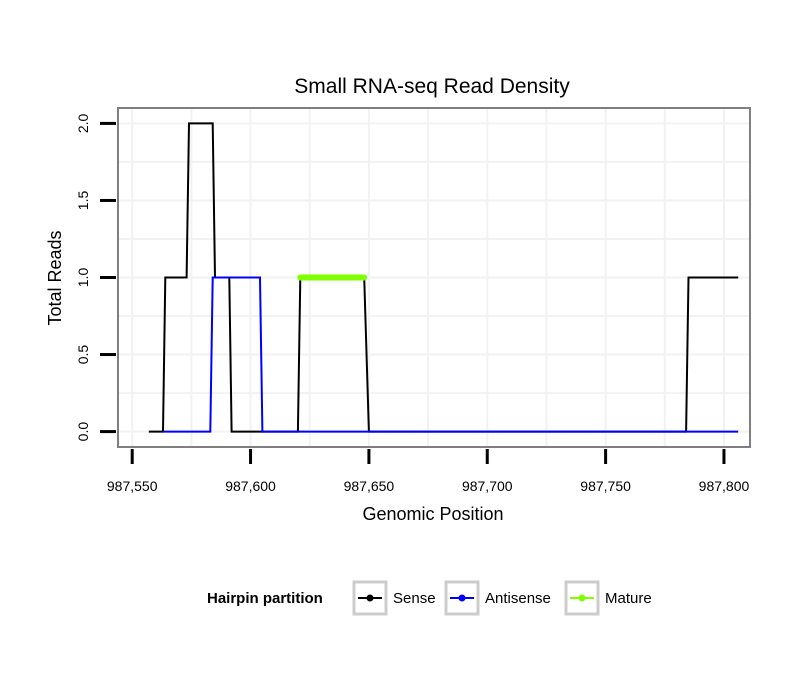 Image resolution: width=810 pixels, height=690 pixels. Describe the element at coordinates (432, 514) in the screenshot. I see `x-axis-label: Genomic Position` at that location.